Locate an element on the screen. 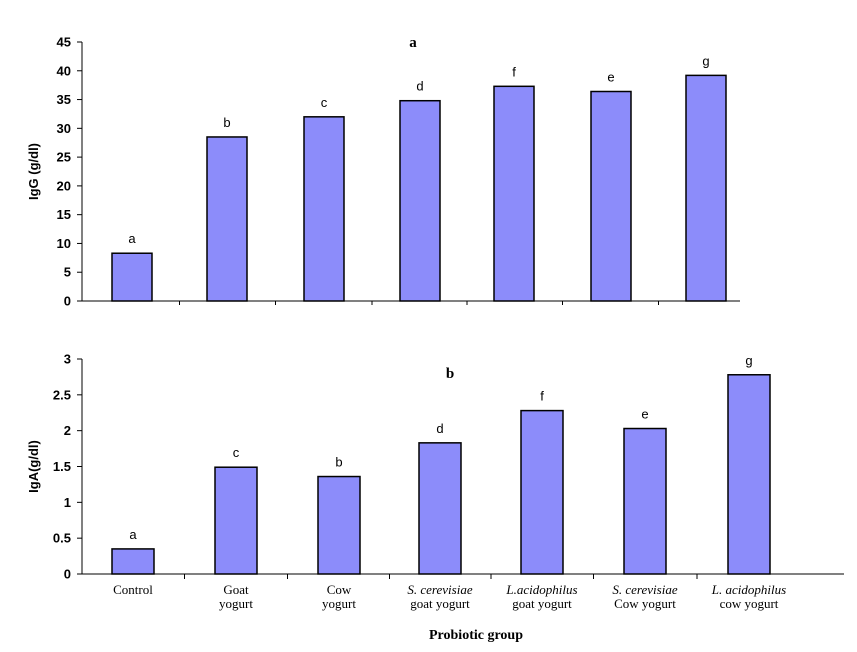 The height and width of the screenshot is (652, 857). y-tick-label: 5 is located at coordinates (67, 272).